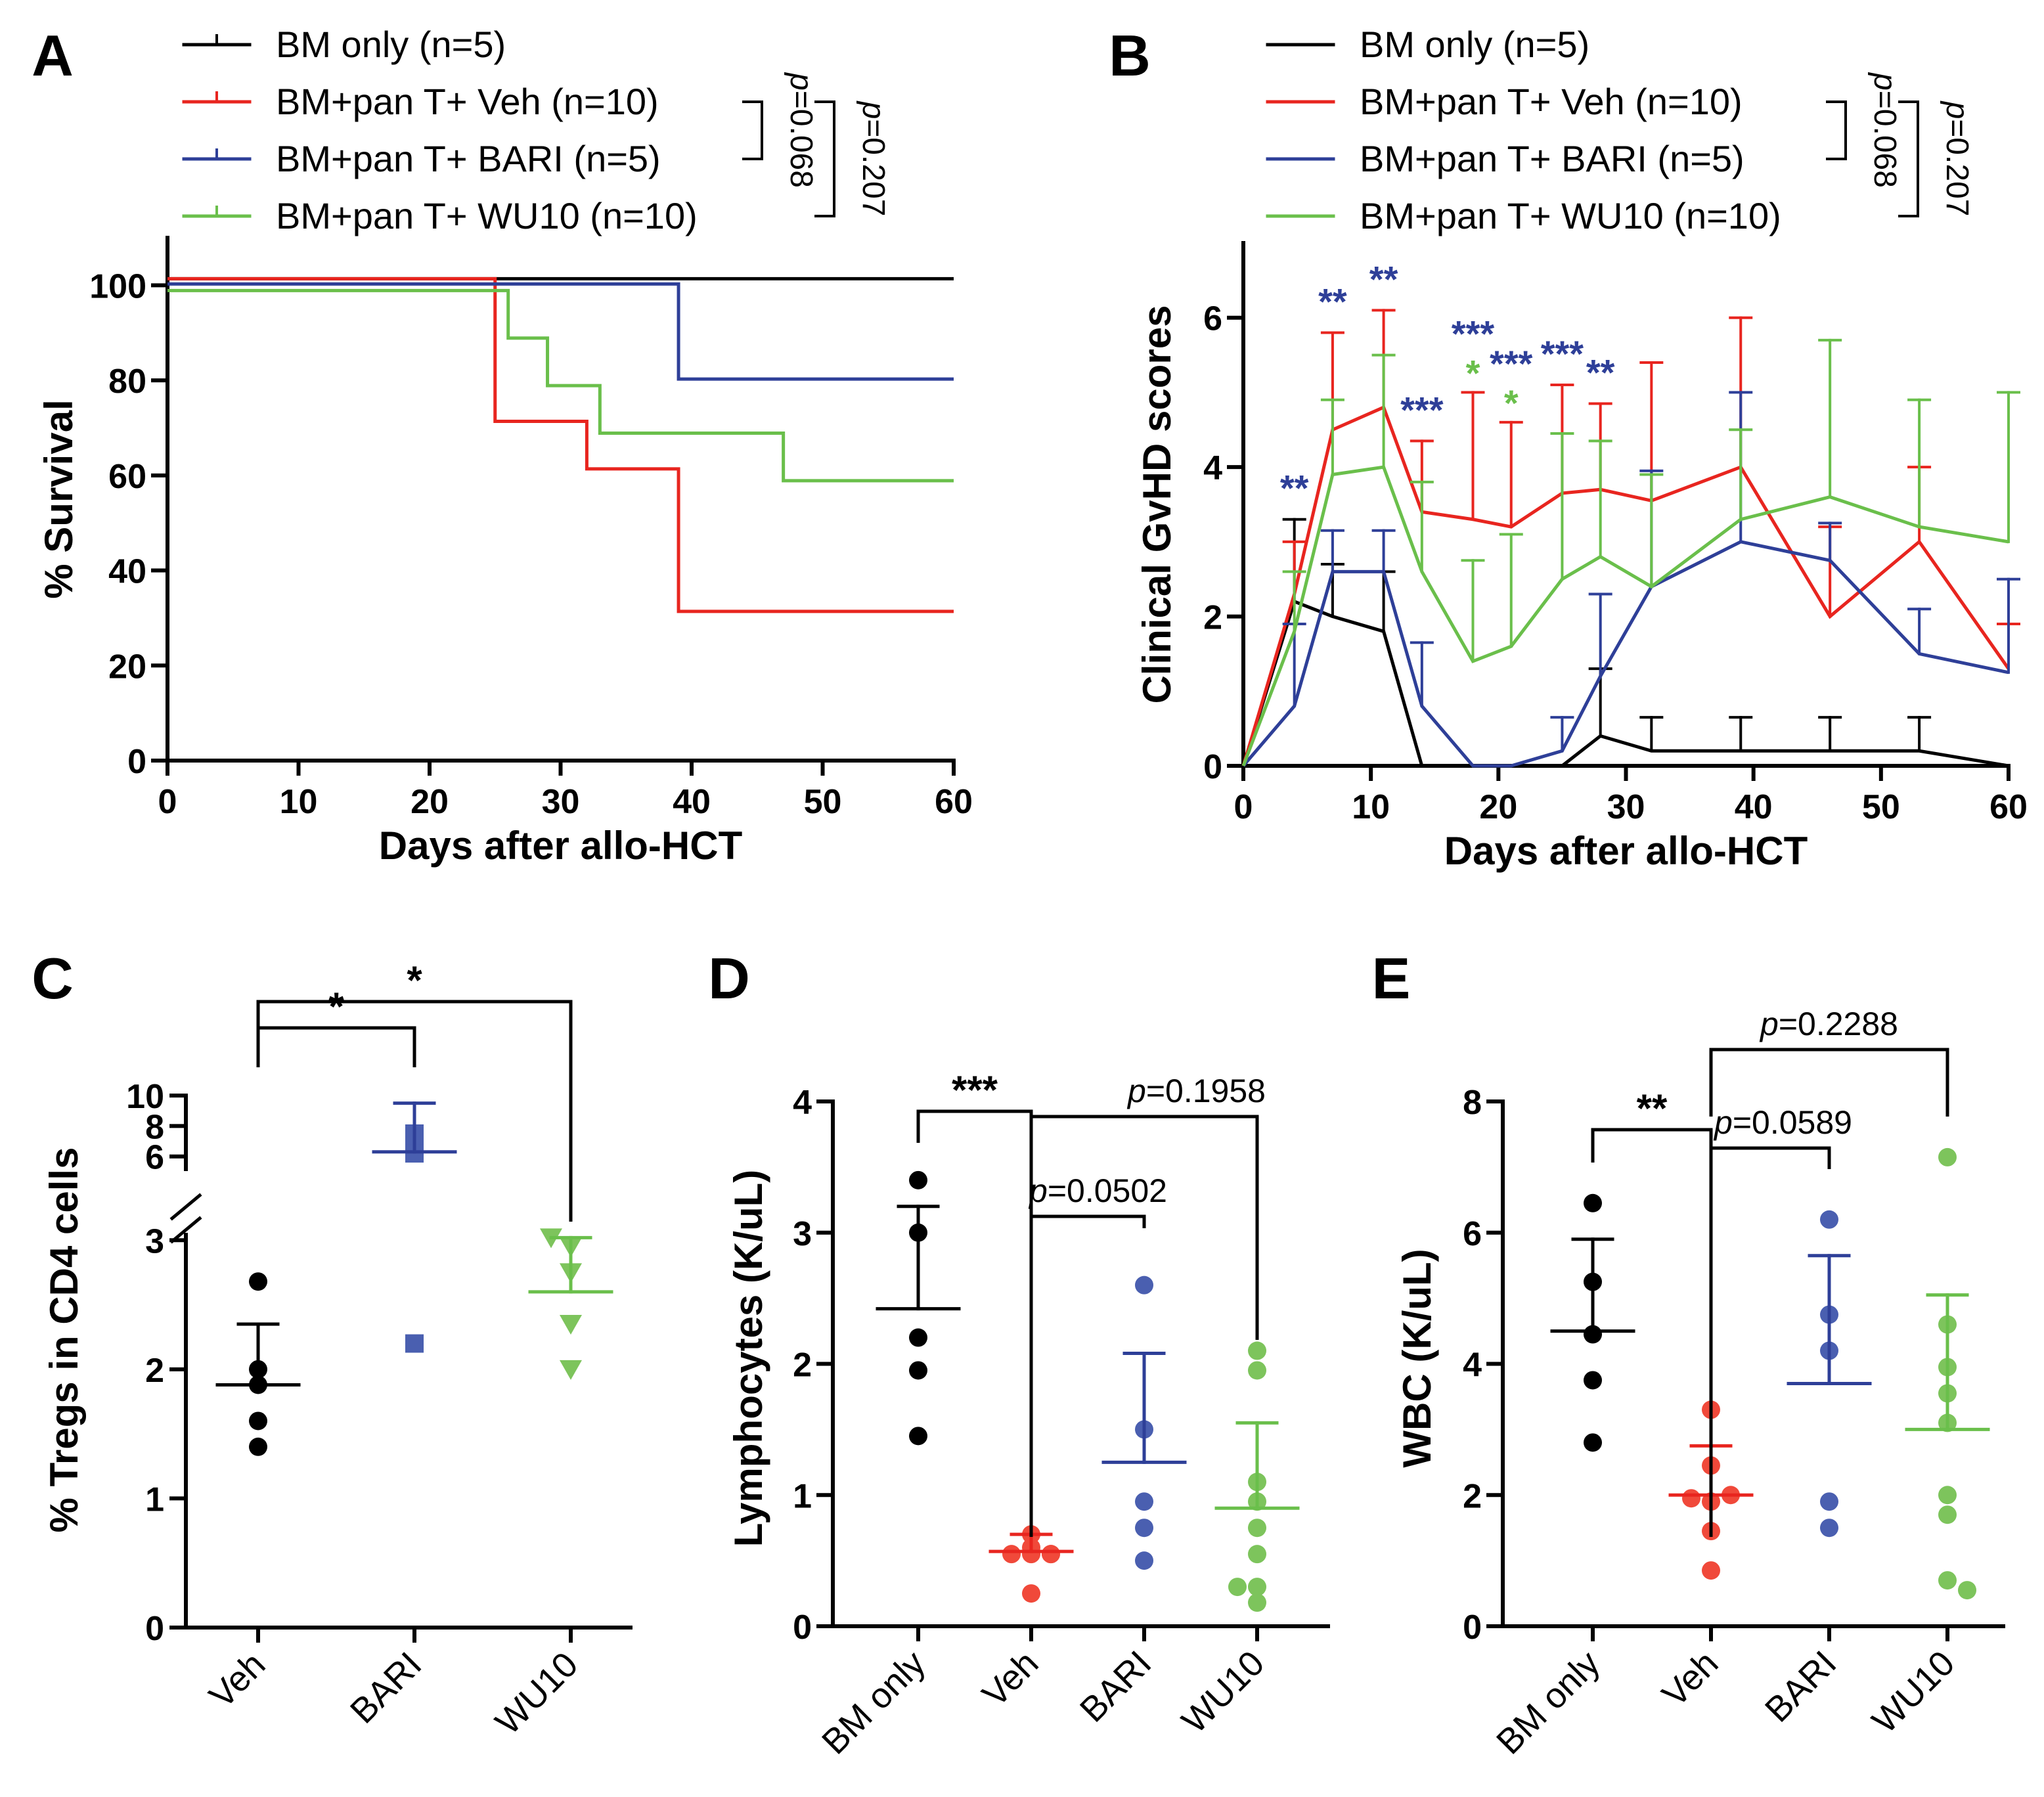  What do you see at coordinates (154, 1499) in the screenshot?
I see `y-tick-label: 1` at bounding box center [154, 1499].